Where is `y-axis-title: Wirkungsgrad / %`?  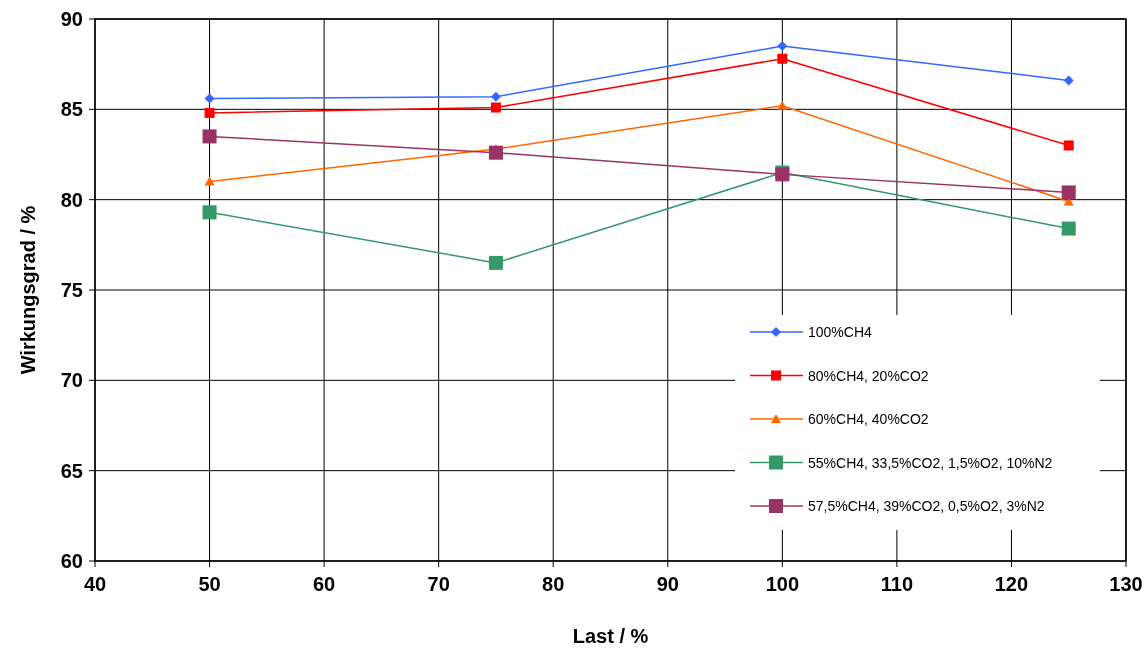 y-axis-title: Wirkungsgrad / % is located at coordinates (28, 290).